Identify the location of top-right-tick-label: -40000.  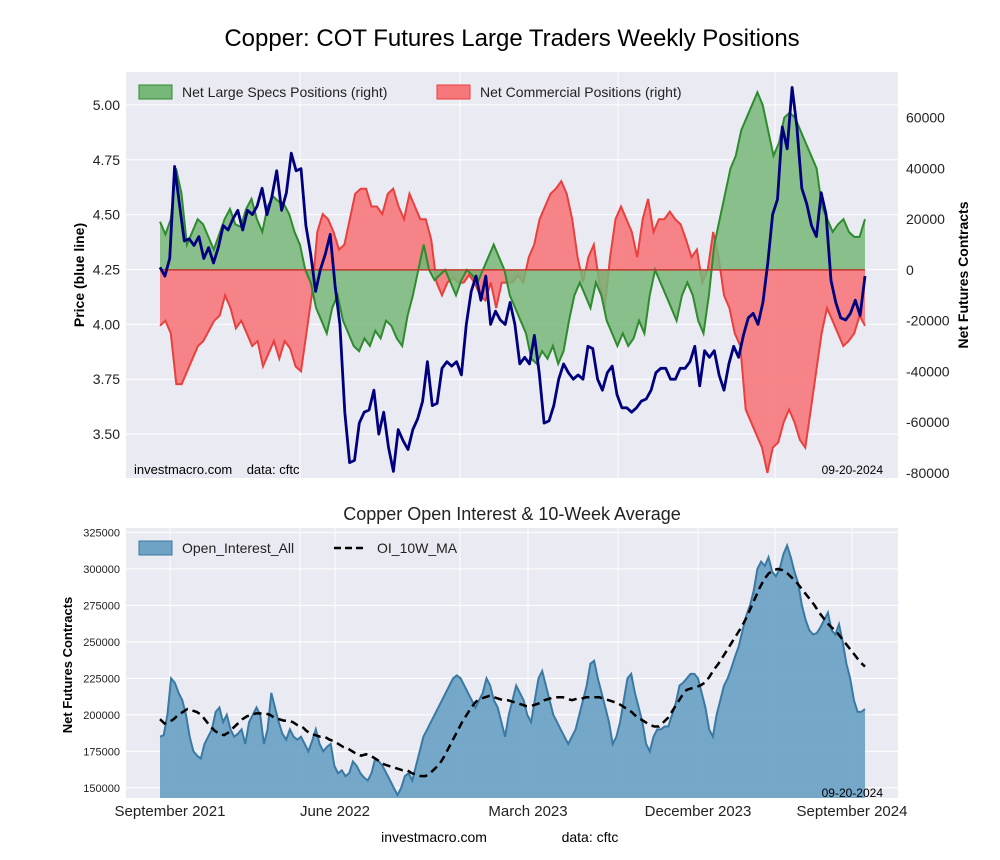
(928, 371).